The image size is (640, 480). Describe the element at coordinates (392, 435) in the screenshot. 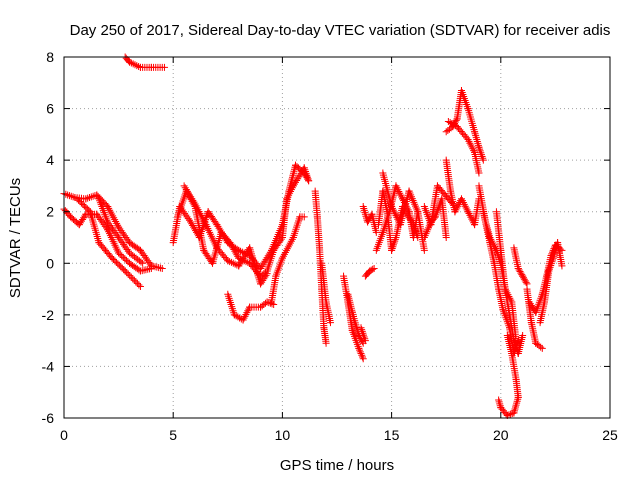

I see `x-tick-label: 15` at that location.